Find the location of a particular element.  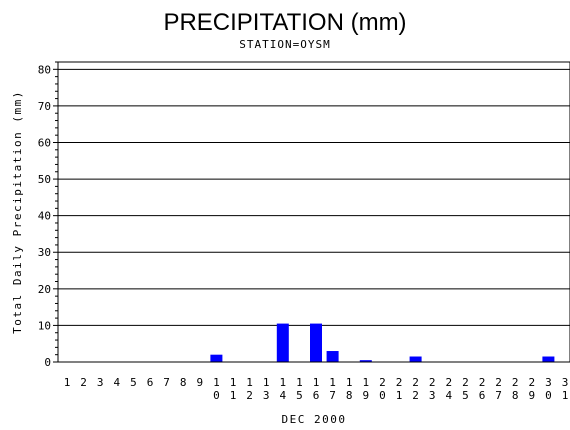

y-tick-label: 10 is located at coordinates (44, 325).